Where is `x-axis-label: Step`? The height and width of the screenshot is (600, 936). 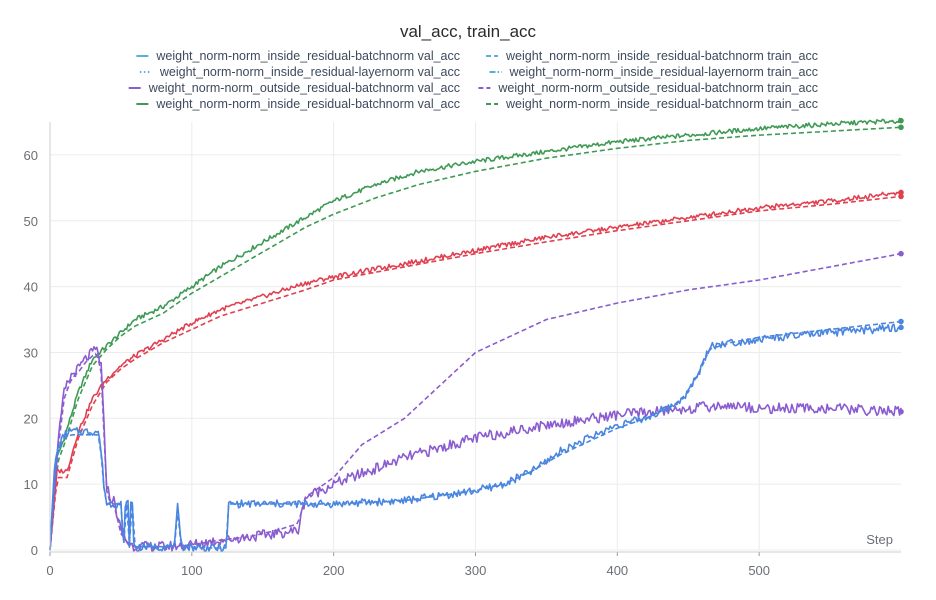
x-axis-label: Step is located at coordinates (879, 539).